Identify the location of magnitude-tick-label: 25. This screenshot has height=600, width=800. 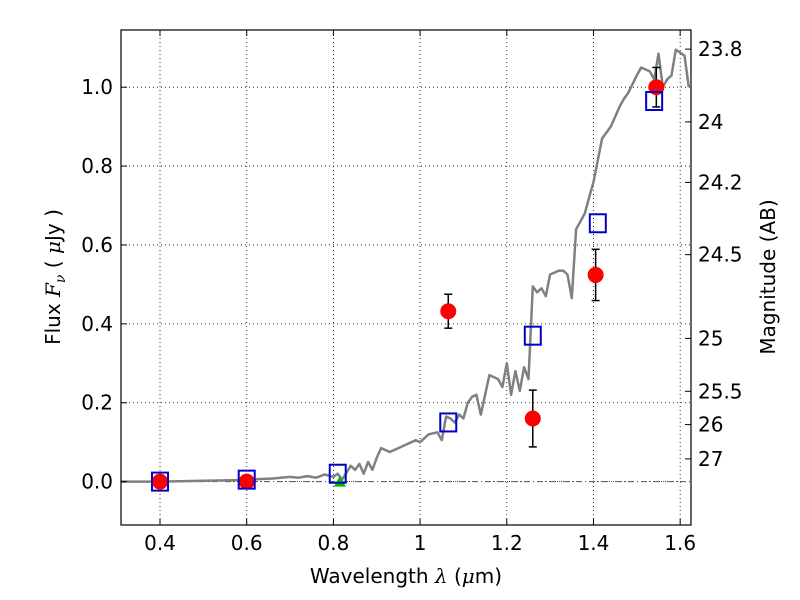
(710, 338).